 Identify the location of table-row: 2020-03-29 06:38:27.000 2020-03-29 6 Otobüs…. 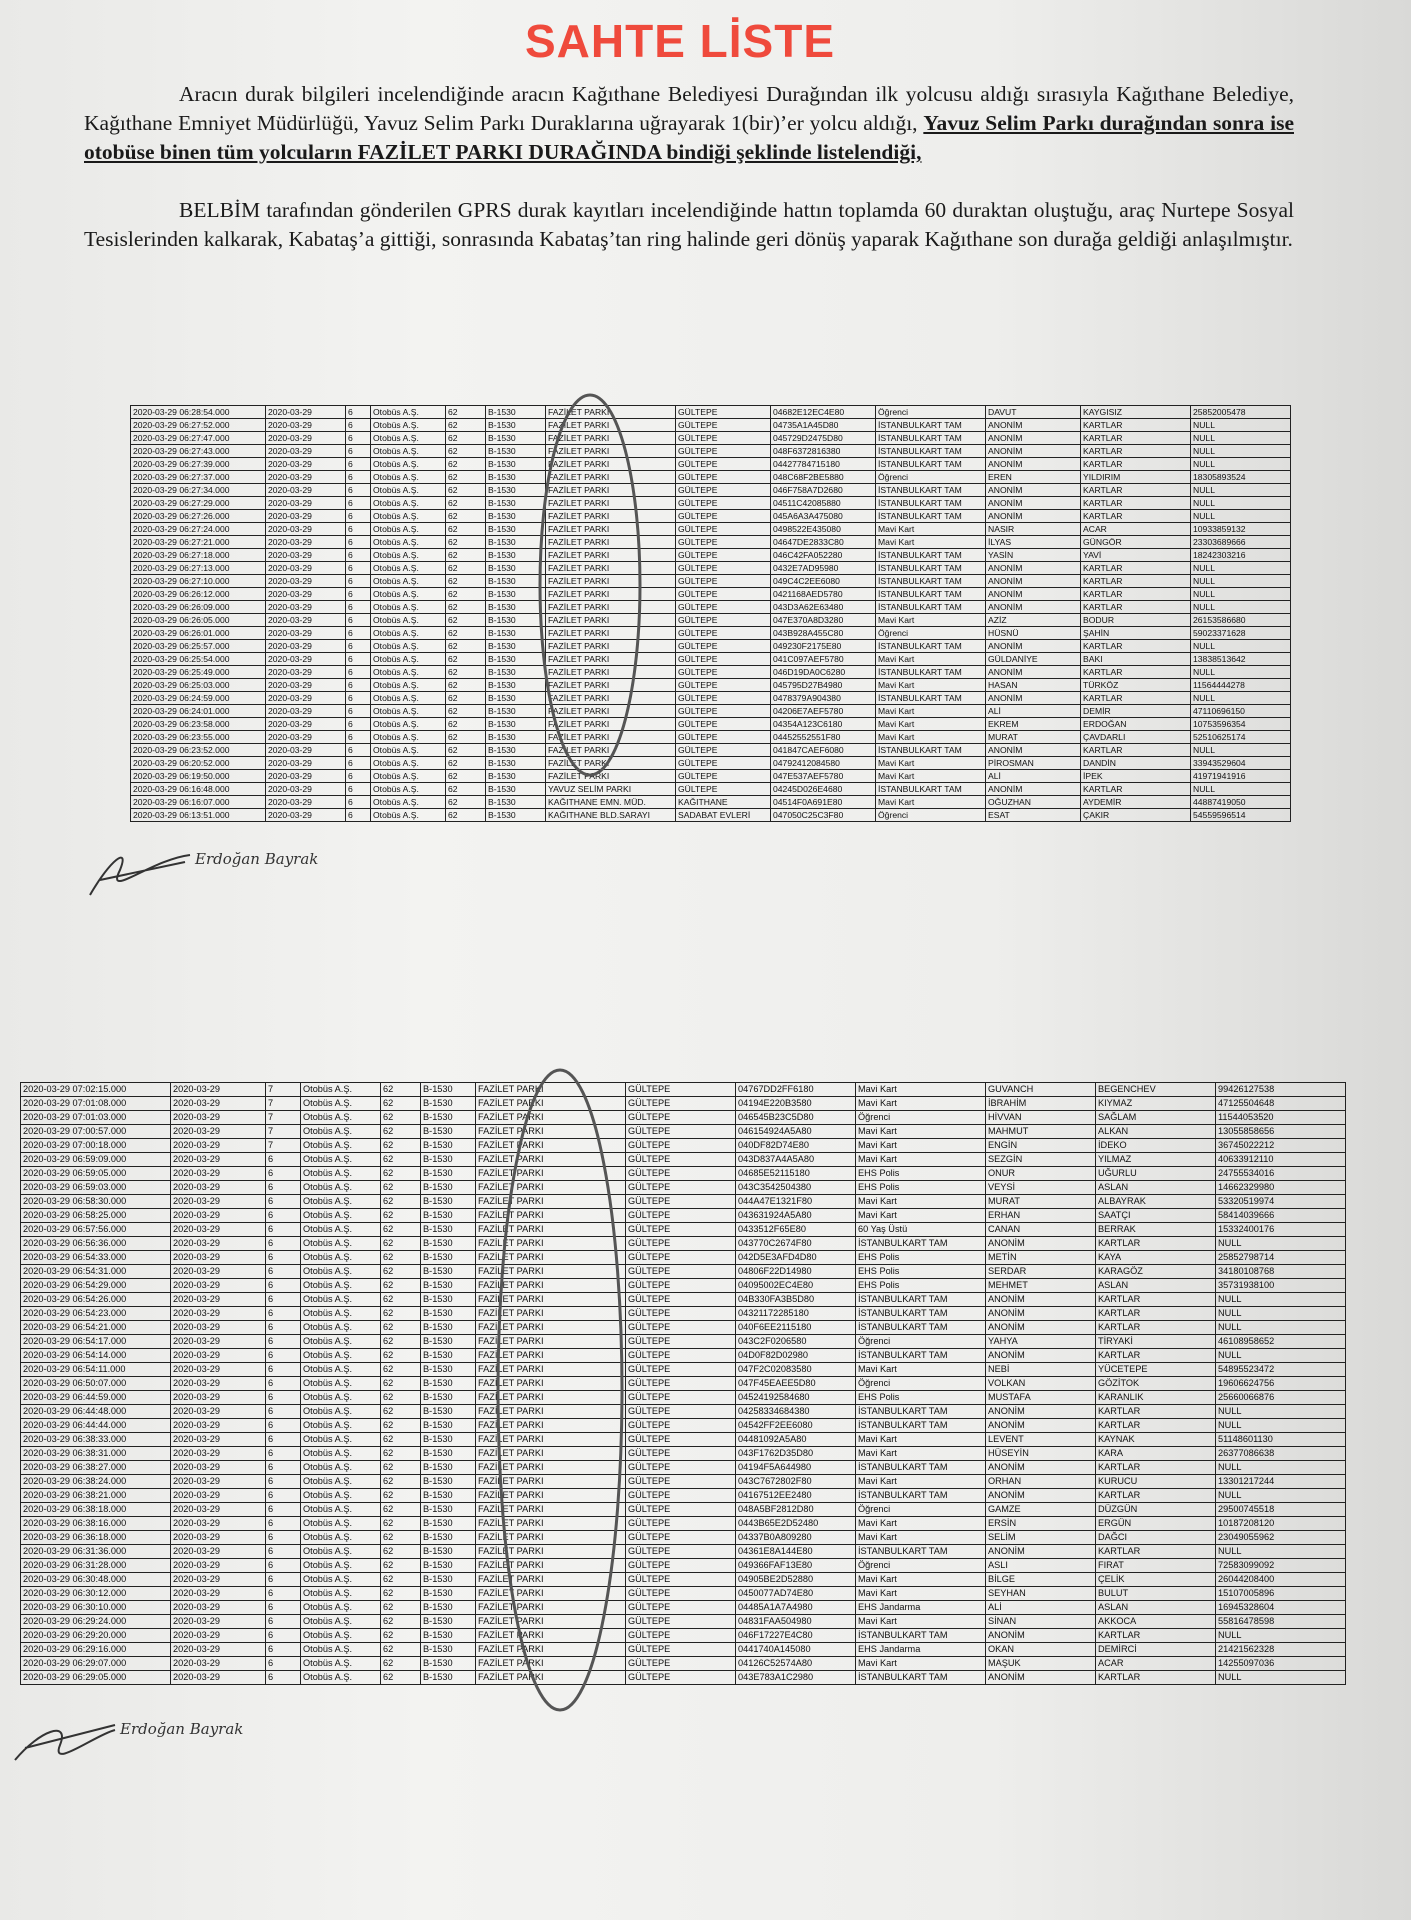
(683, 1467).